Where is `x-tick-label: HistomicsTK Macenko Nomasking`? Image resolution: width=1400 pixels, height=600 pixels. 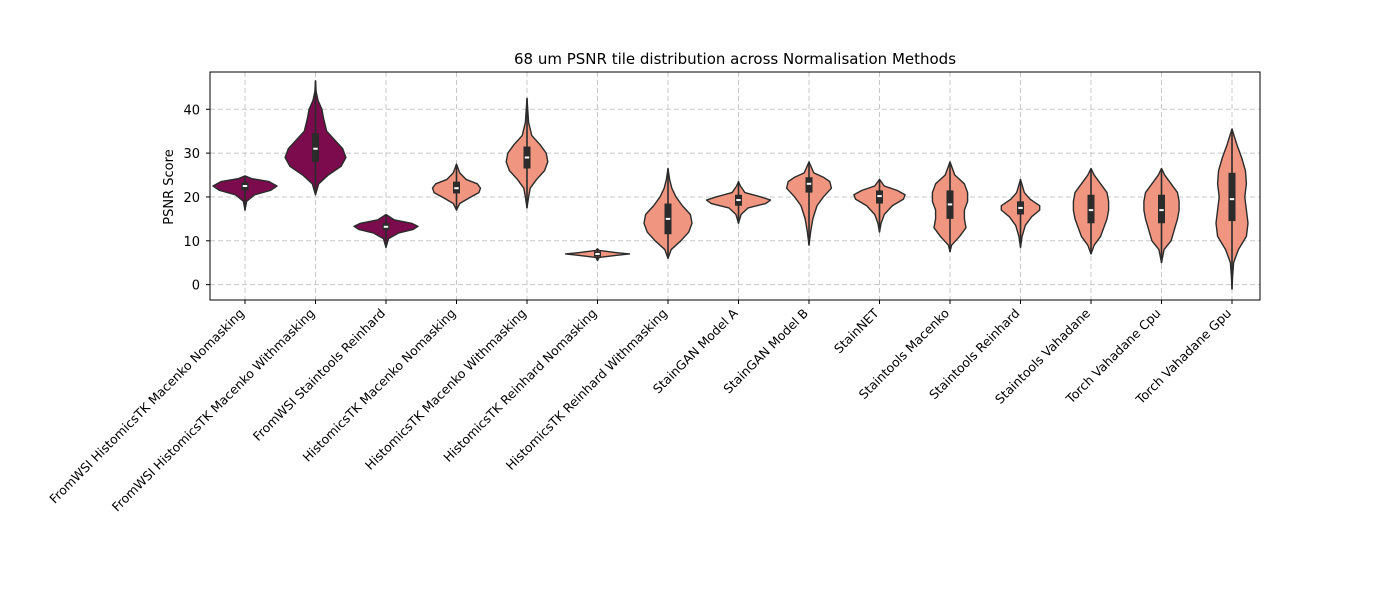 x-tick-label: HistomicsTK Macenko Nomasking is located at coordinates (378, 385).